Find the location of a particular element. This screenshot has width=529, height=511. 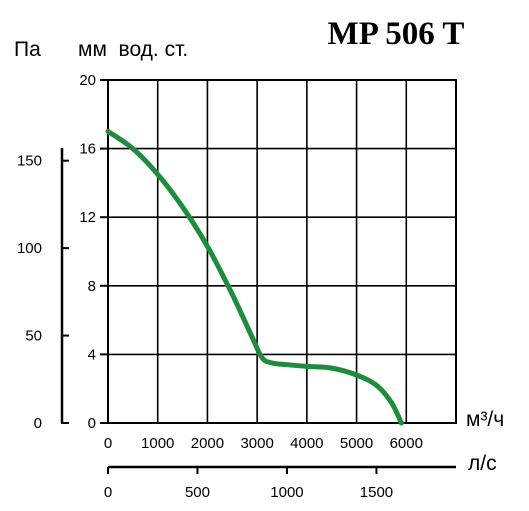

x-tick-label: 6000 is located at coordinates (406, 443).